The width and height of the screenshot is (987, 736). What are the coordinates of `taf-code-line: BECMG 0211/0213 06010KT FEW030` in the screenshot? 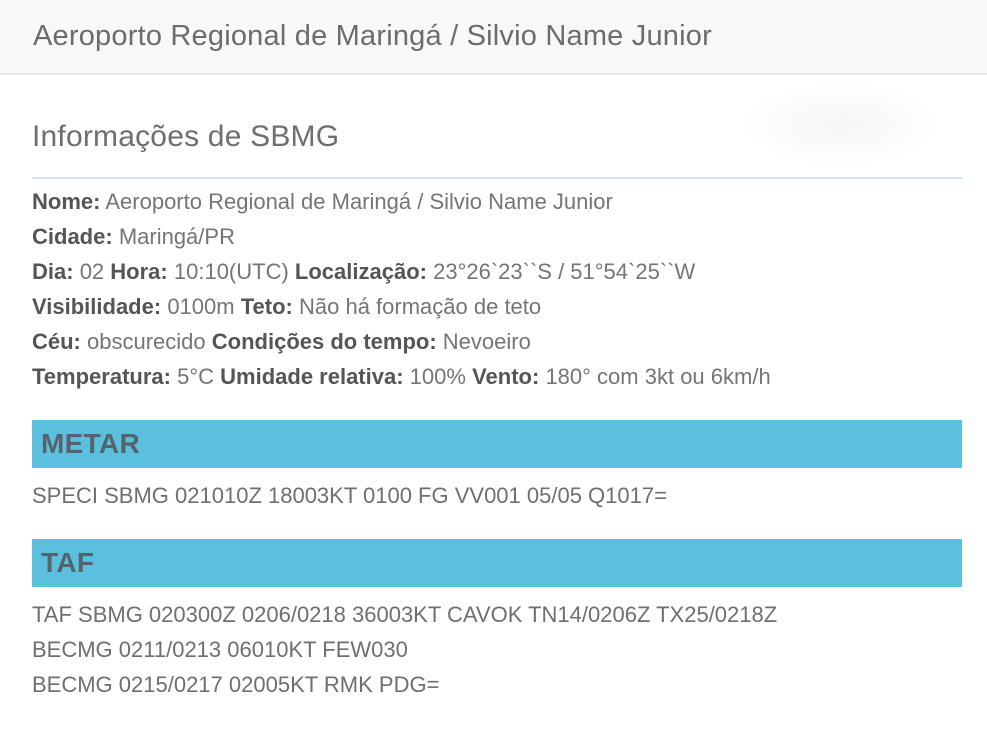 It's located at (220, 649).